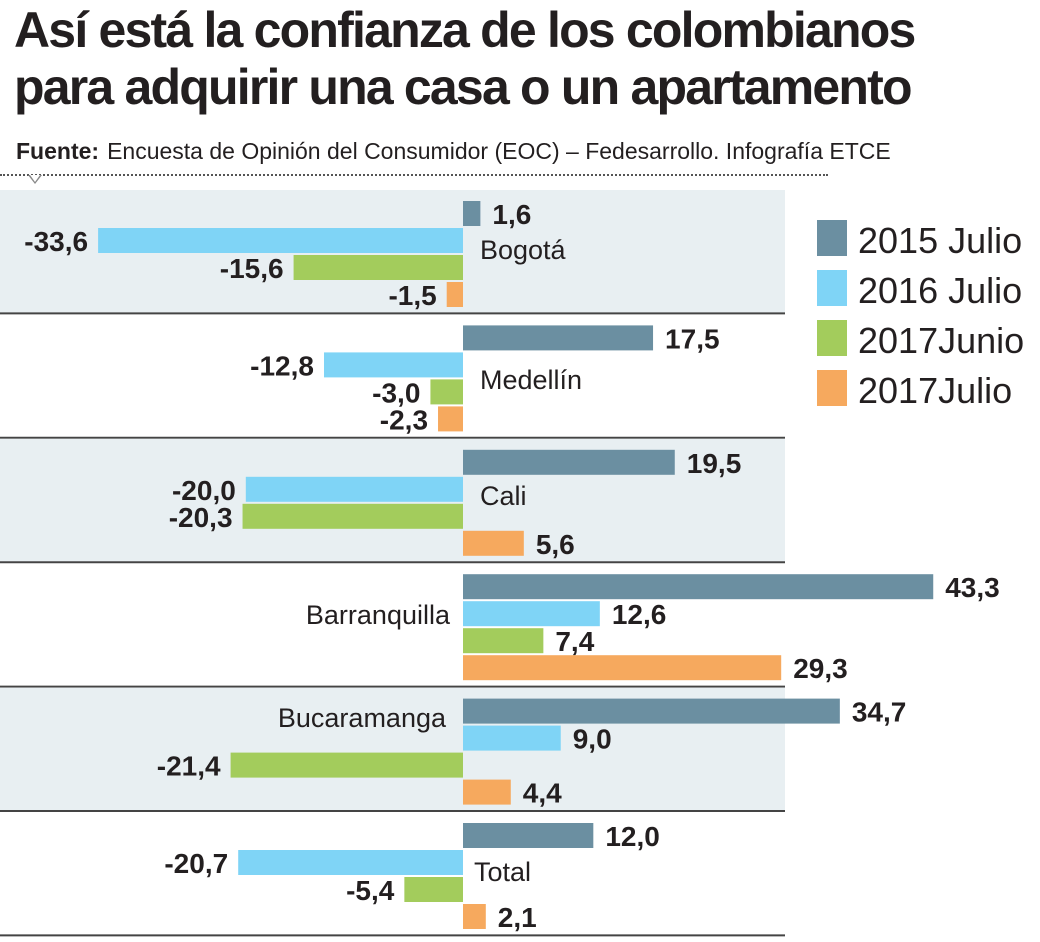  I want to click on data-label: 9,0, so click(592, 739).